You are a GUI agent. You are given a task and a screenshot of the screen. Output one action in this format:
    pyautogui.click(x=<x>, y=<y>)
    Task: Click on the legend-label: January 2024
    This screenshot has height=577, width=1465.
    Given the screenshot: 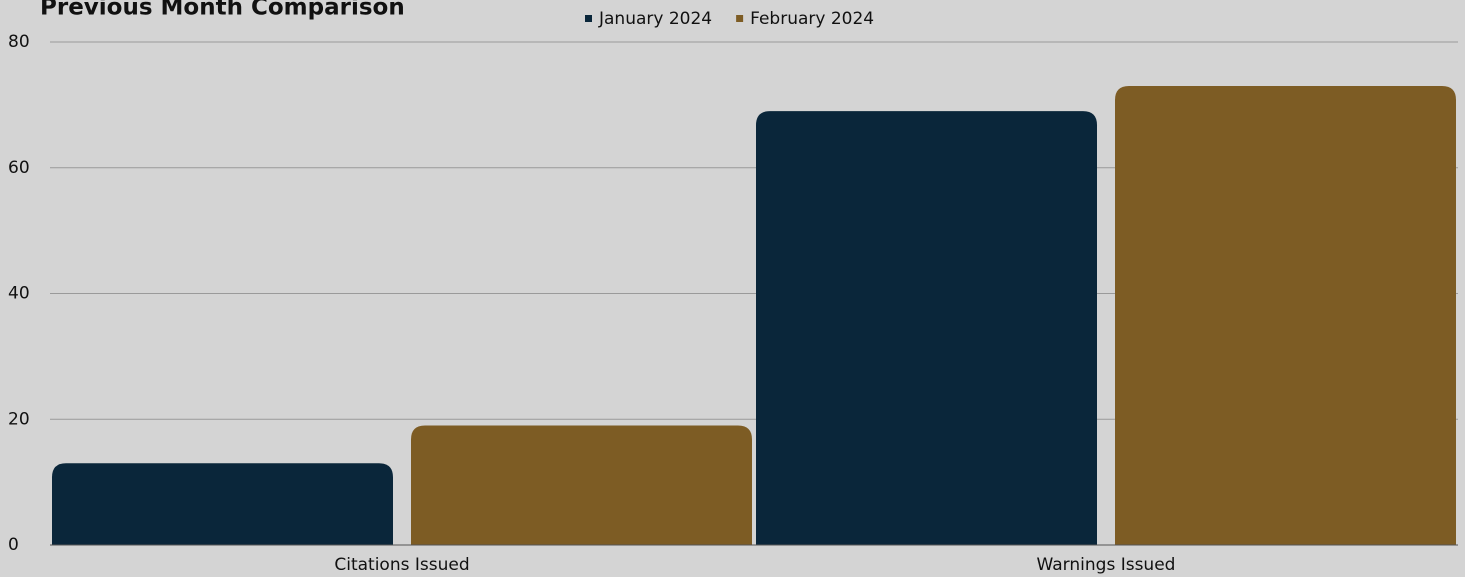 What is the action you would take?
    pyautogui.click(x=655, y=19)
    